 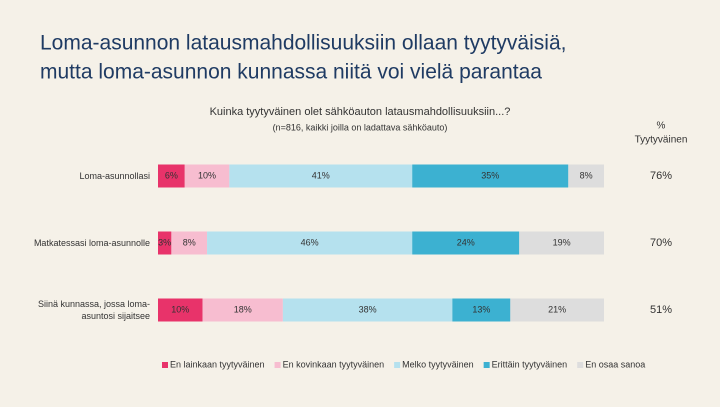 What do you see at coordinates (661, 310) in the screenshot?
I see `satisfied-value: 51%` at bounding box center [661, 310].